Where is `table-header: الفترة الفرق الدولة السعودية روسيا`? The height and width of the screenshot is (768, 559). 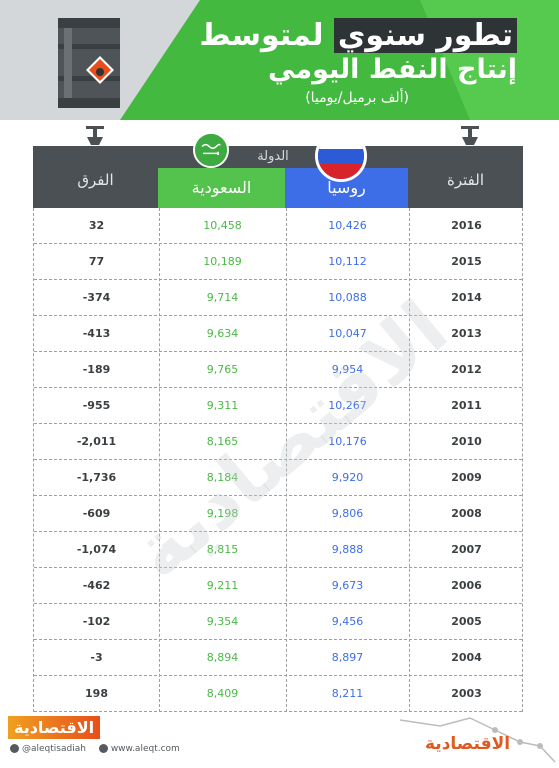 table-header: الفترة الفرق الدولة السعودية روسيا is located at coordinates (278, 169).